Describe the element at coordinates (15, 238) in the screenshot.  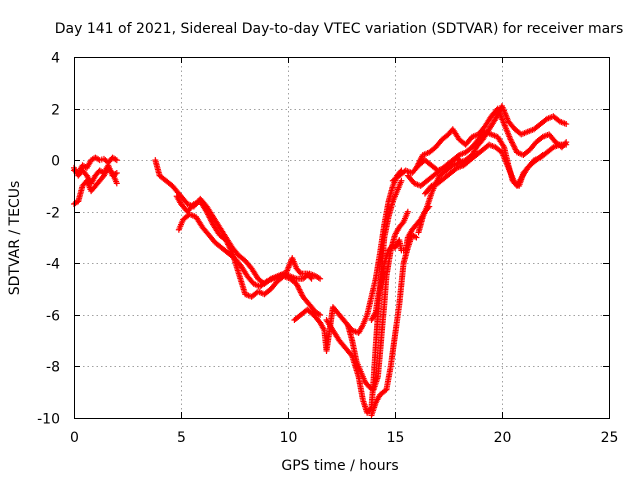
I see `y-axis-label: SDTVAR / TECUs` at that location.